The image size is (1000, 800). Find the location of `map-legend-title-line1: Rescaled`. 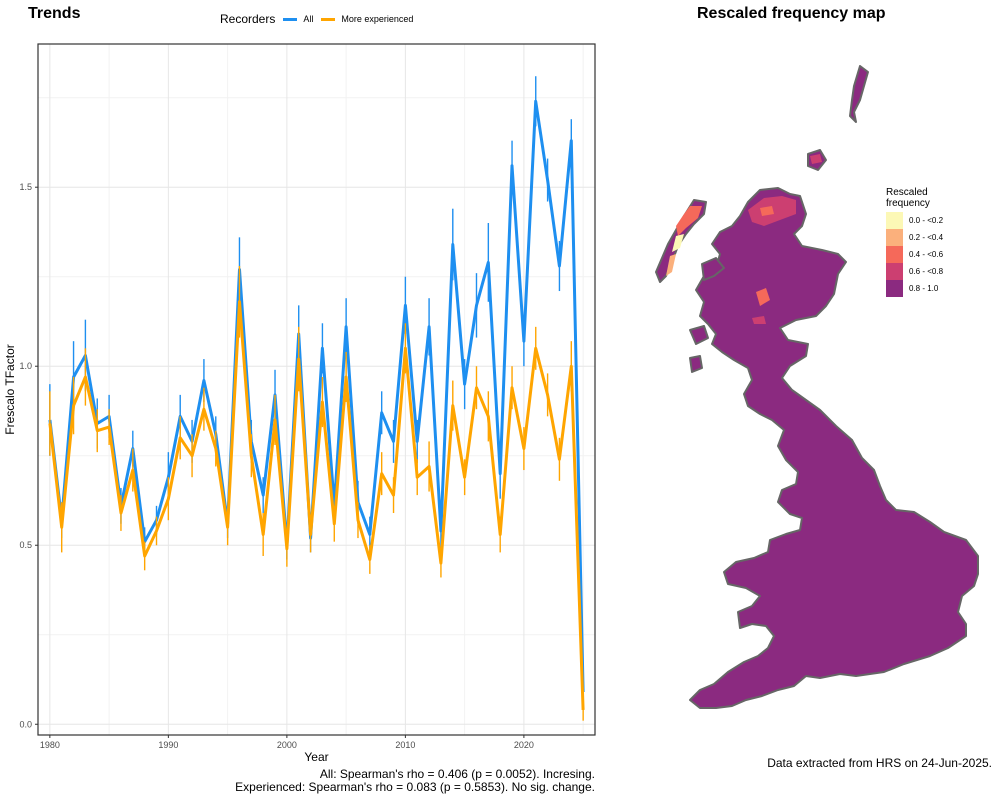

map-legend-title-line1: Rescaled is located at coordinates (907, 192).